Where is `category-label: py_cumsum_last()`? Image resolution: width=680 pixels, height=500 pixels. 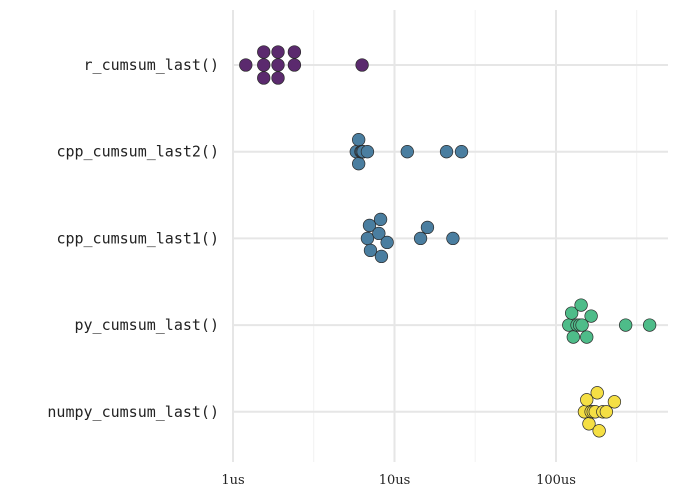 category-label: py_cumsum_last() is located at coordinates (147, 325).